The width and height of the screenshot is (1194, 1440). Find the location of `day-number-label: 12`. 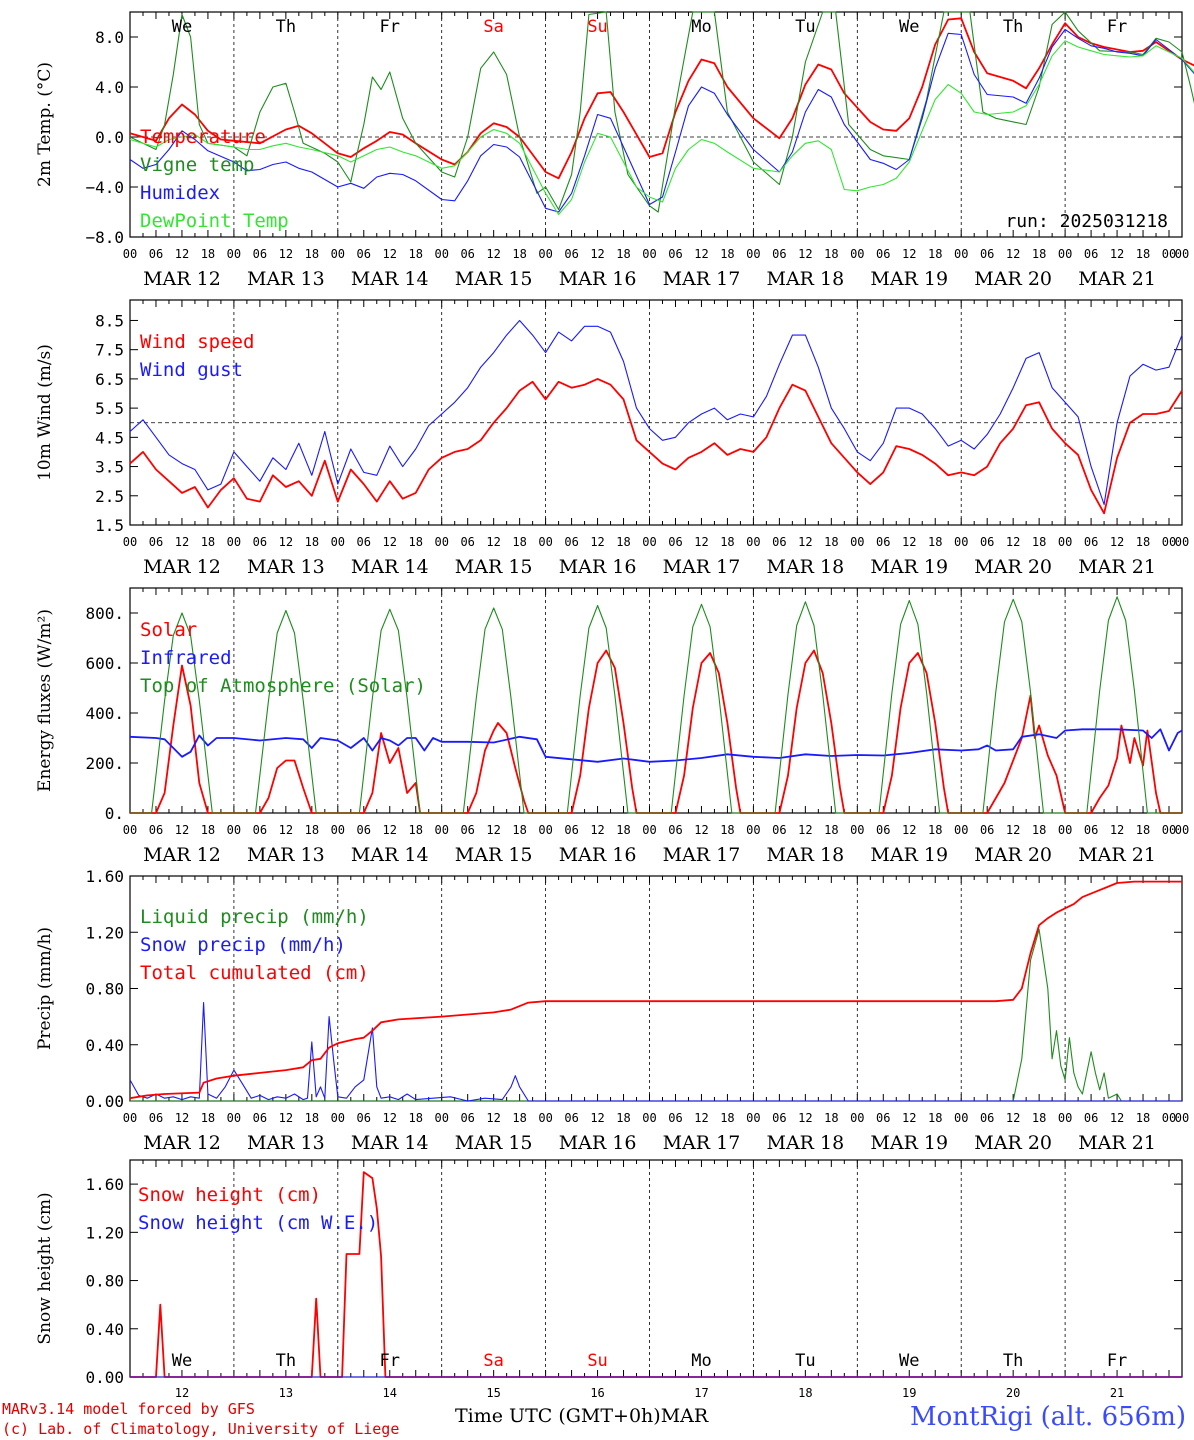

day-number-label: 12 is located at coordinates (182, 1393).